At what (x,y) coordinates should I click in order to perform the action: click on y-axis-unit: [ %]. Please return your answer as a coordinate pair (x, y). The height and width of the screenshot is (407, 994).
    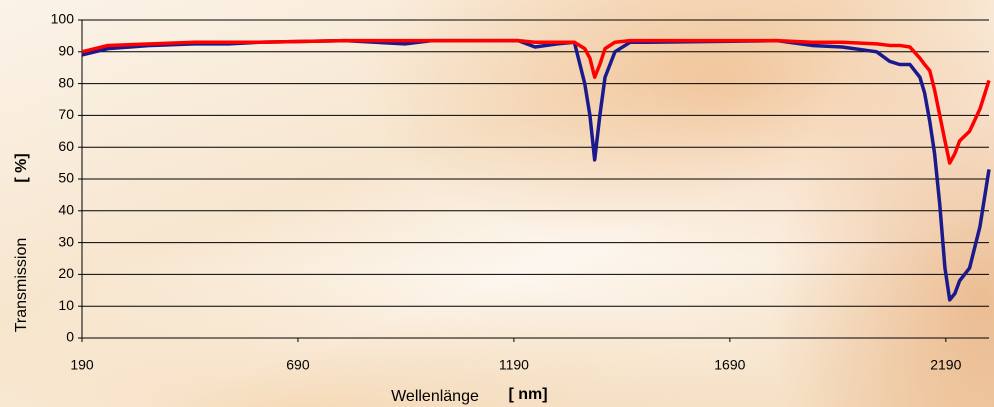
    Looking at the image, I should click on (21, 167).